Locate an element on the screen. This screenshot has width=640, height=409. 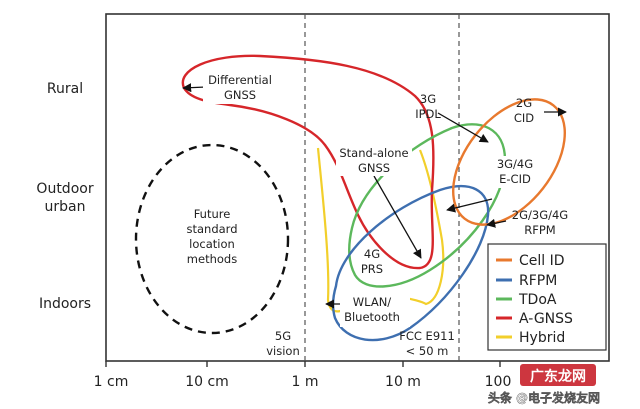
tdoa-region is located at coordinates (427, 205).